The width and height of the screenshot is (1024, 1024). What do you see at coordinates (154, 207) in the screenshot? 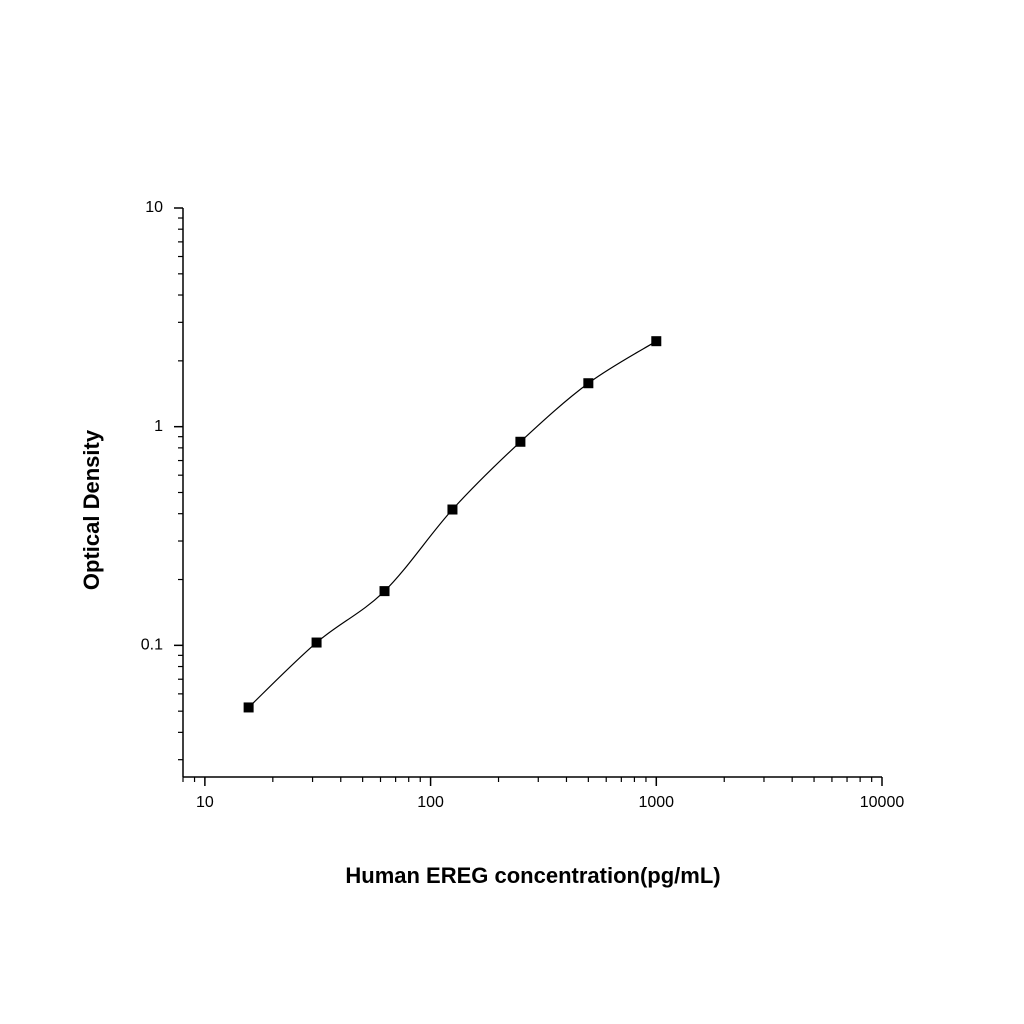
I see `y-tick-label: 10` at bounding box center [154, 207].